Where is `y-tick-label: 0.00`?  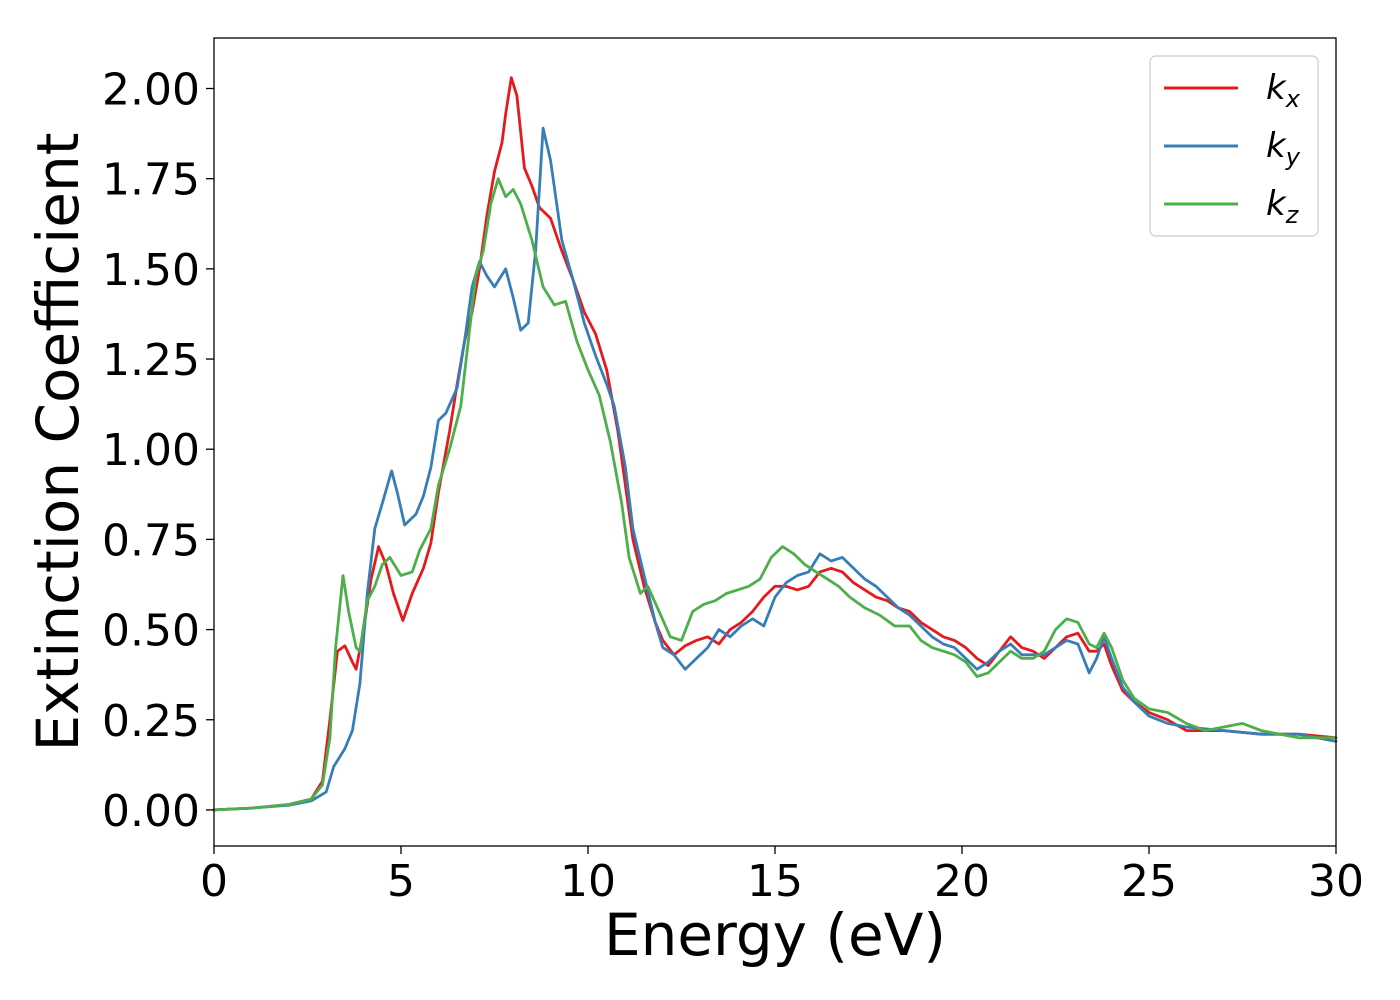
y-tick-label: 0.00 is located at coordinates (151, 811).